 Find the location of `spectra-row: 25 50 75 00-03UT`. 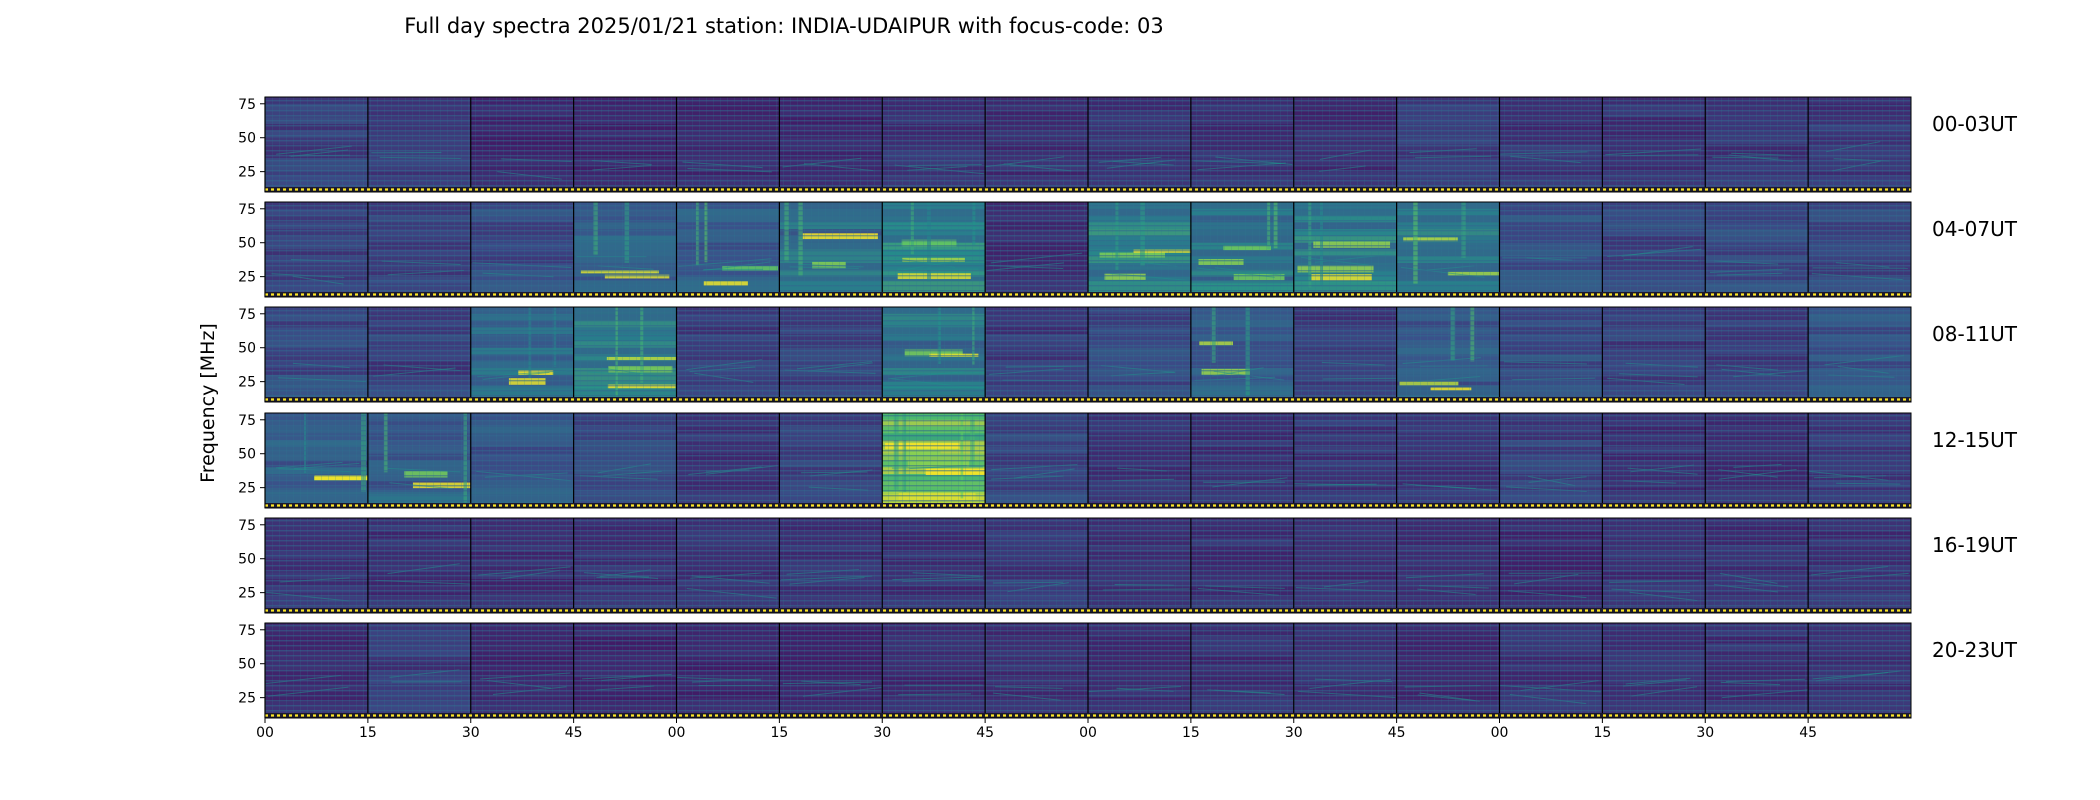

spectra-row: 25 50 75 00-03UT is located at coordinates (1128, 144).